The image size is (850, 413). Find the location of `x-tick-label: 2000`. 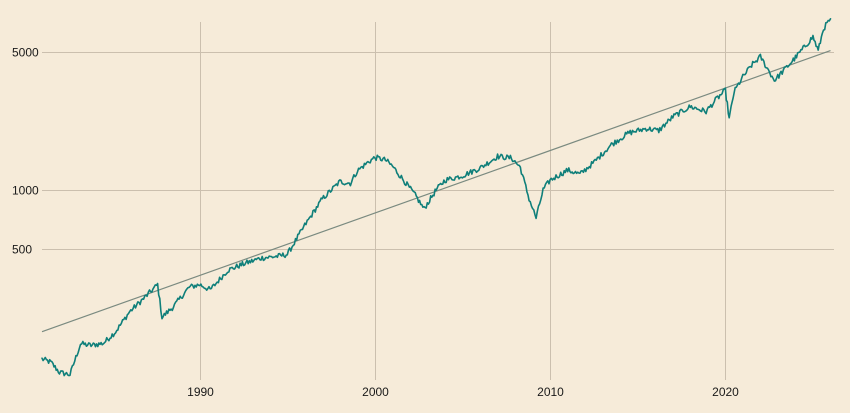

x-tick-label: 2000 is located at coordinates (375, 392).